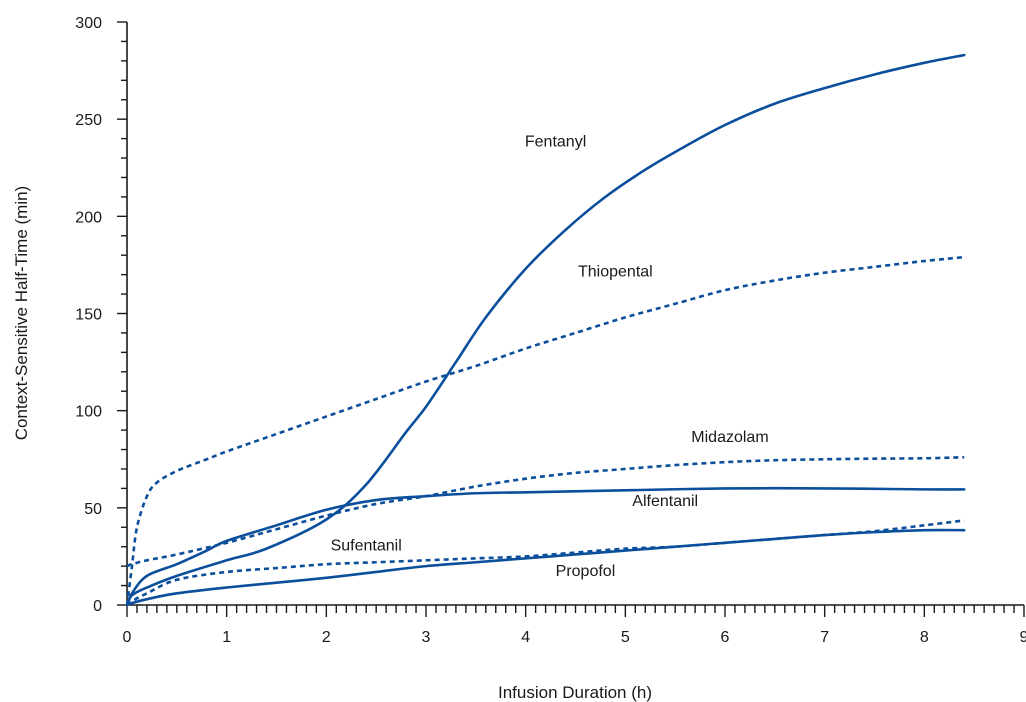  What do you see at coordinates (625, 637) in the screenshot?
I see `x-tick-label: 5` at bounding box center [625, 637].